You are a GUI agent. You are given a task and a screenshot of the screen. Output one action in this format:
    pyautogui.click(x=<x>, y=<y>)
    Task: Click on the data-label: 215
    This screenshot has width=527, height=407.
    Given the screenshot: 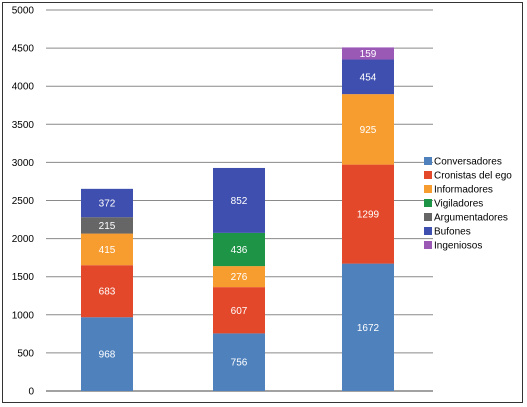 What is the action you would take?
    pyautogui.click(x=107, y=226)
    